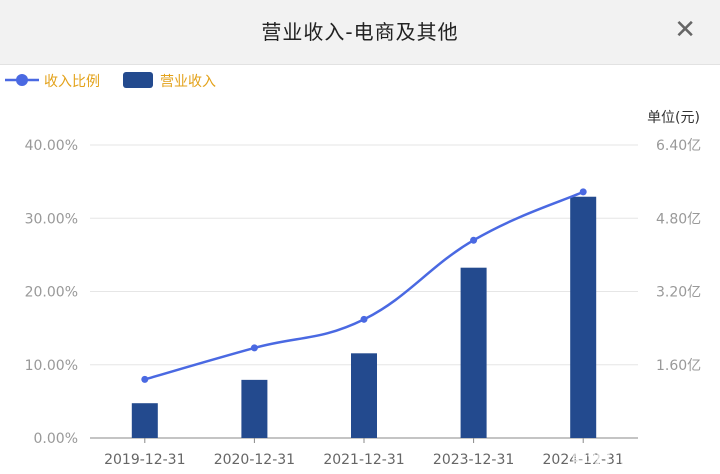  What do you see at coordinates (138, 80) in the screenshot?
I see `bar-marker-icon` at bounding box center [138, 80].